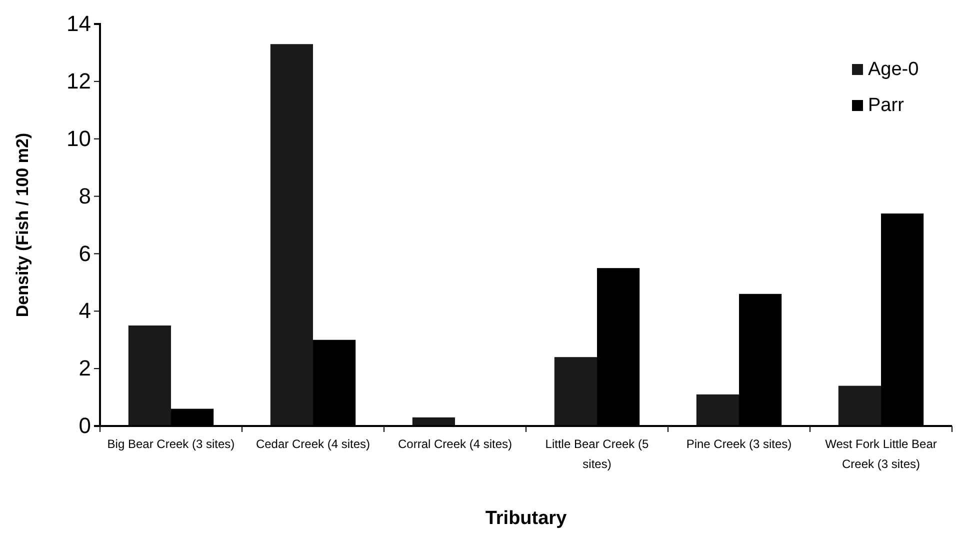 This screenshot has height=538, width=960. What do you see at coordinates (84, 311) in the screenshot?
I see `y-tick-label: 4` at bounding box center [84, 311].